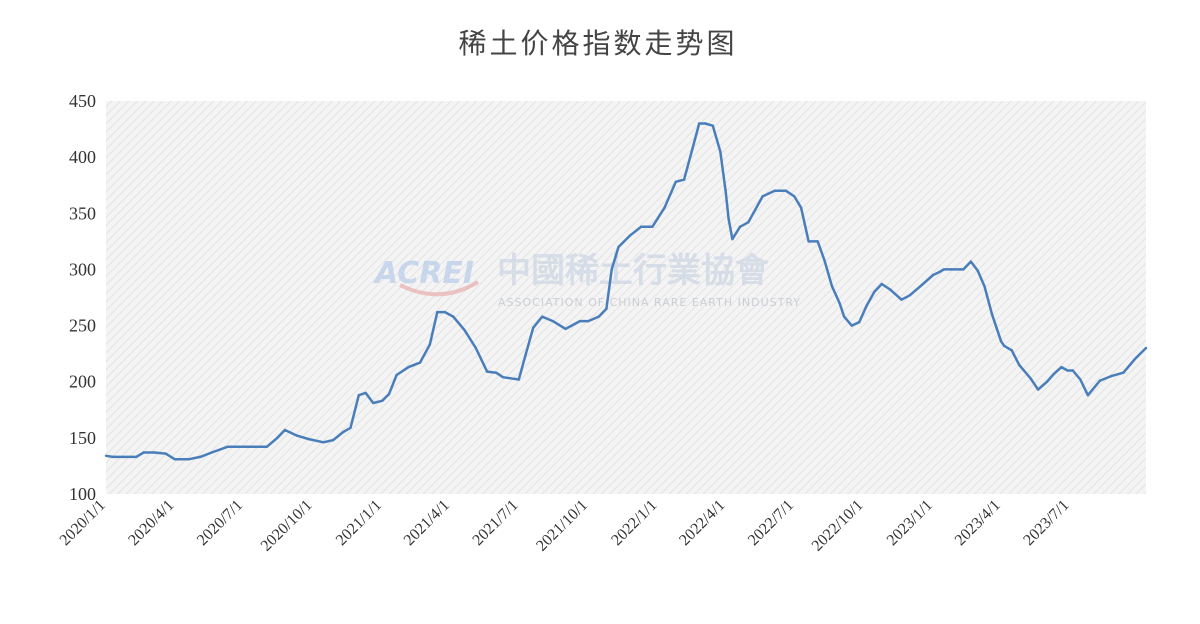 This screenshot has height=624, width=1200. What do you see at coordinates (439, 288) in the screenshot?
I see `watermark-swoosh-icon` at bounding box center [439, 288].